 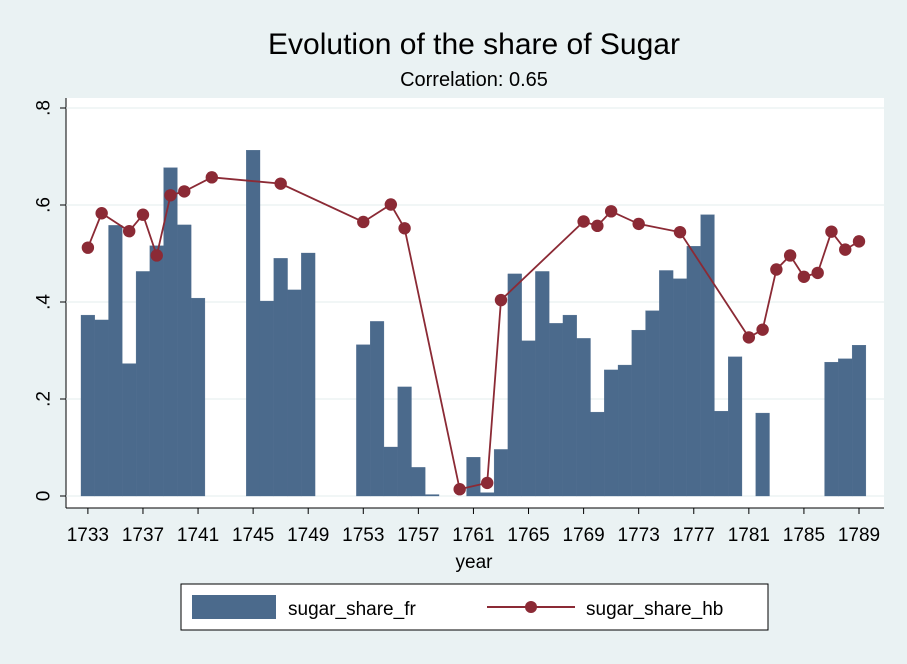 I want to click on y-tick-label: .6, so click(x=44, y=205).